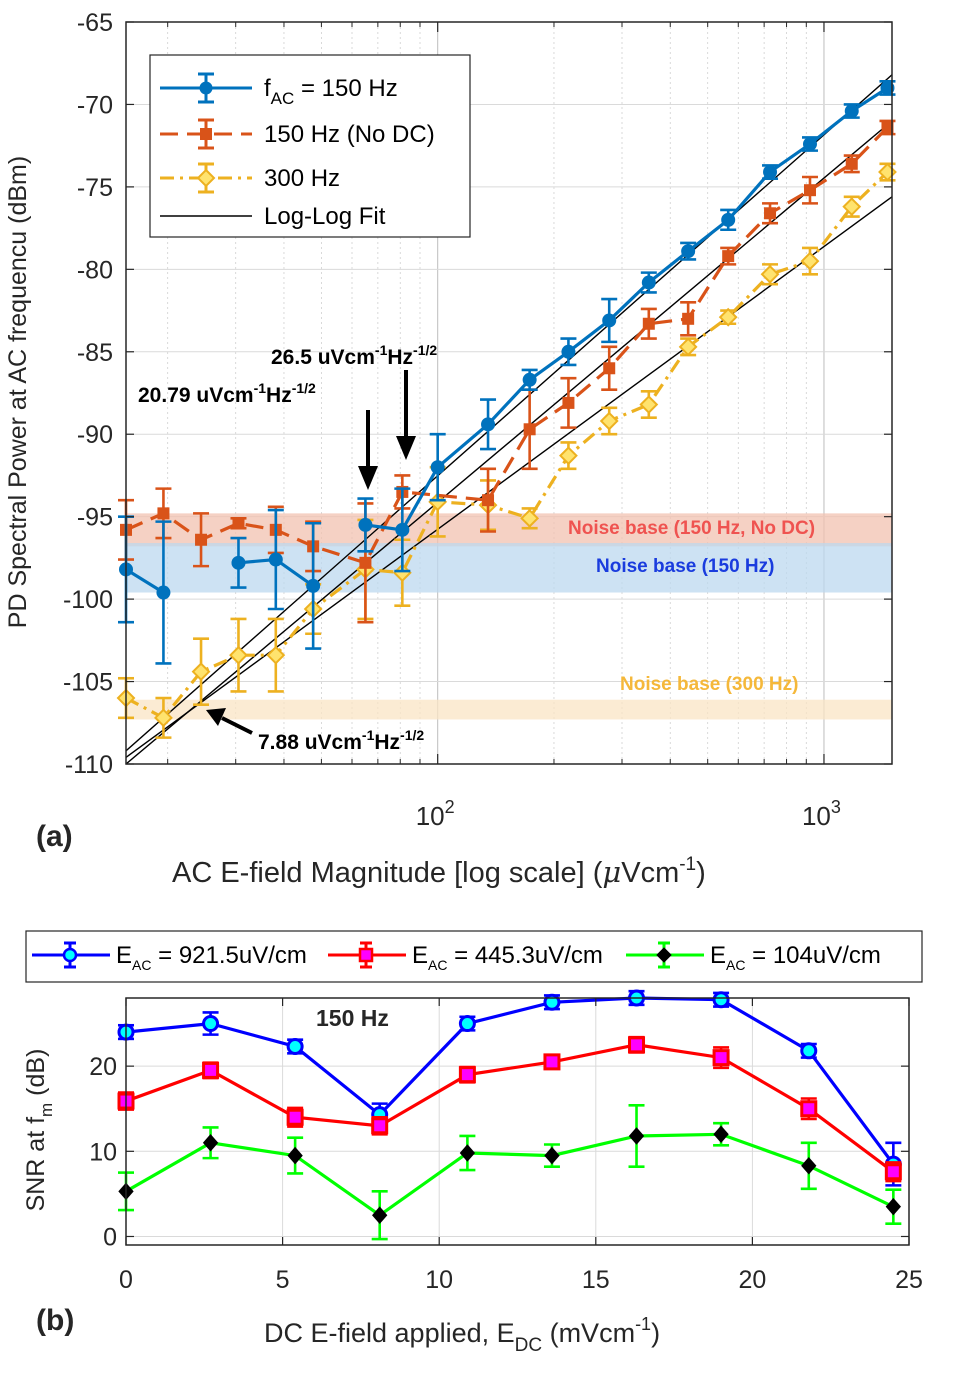 This screenshot has height=1386, width=964. I want to click on x-tick-label-a: 102, so click(435, 814).